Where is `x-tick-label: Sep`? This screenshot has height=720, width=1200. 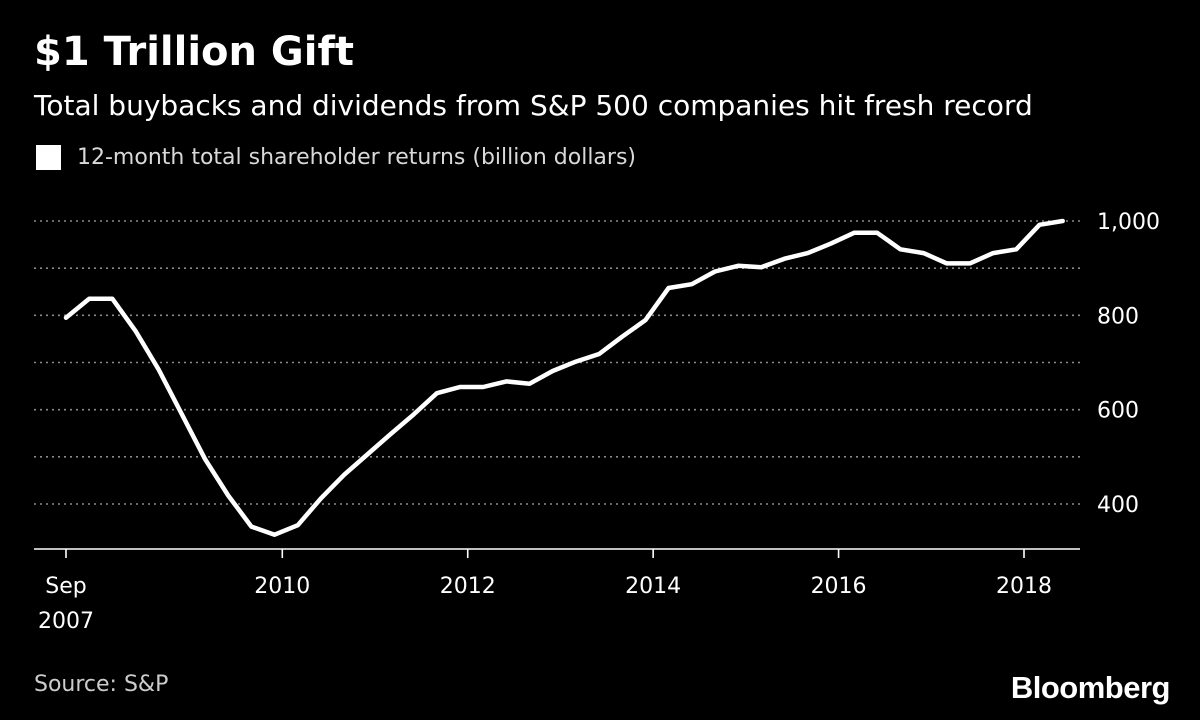 x-tick-label: Sep is located at coordinates (65, 586).